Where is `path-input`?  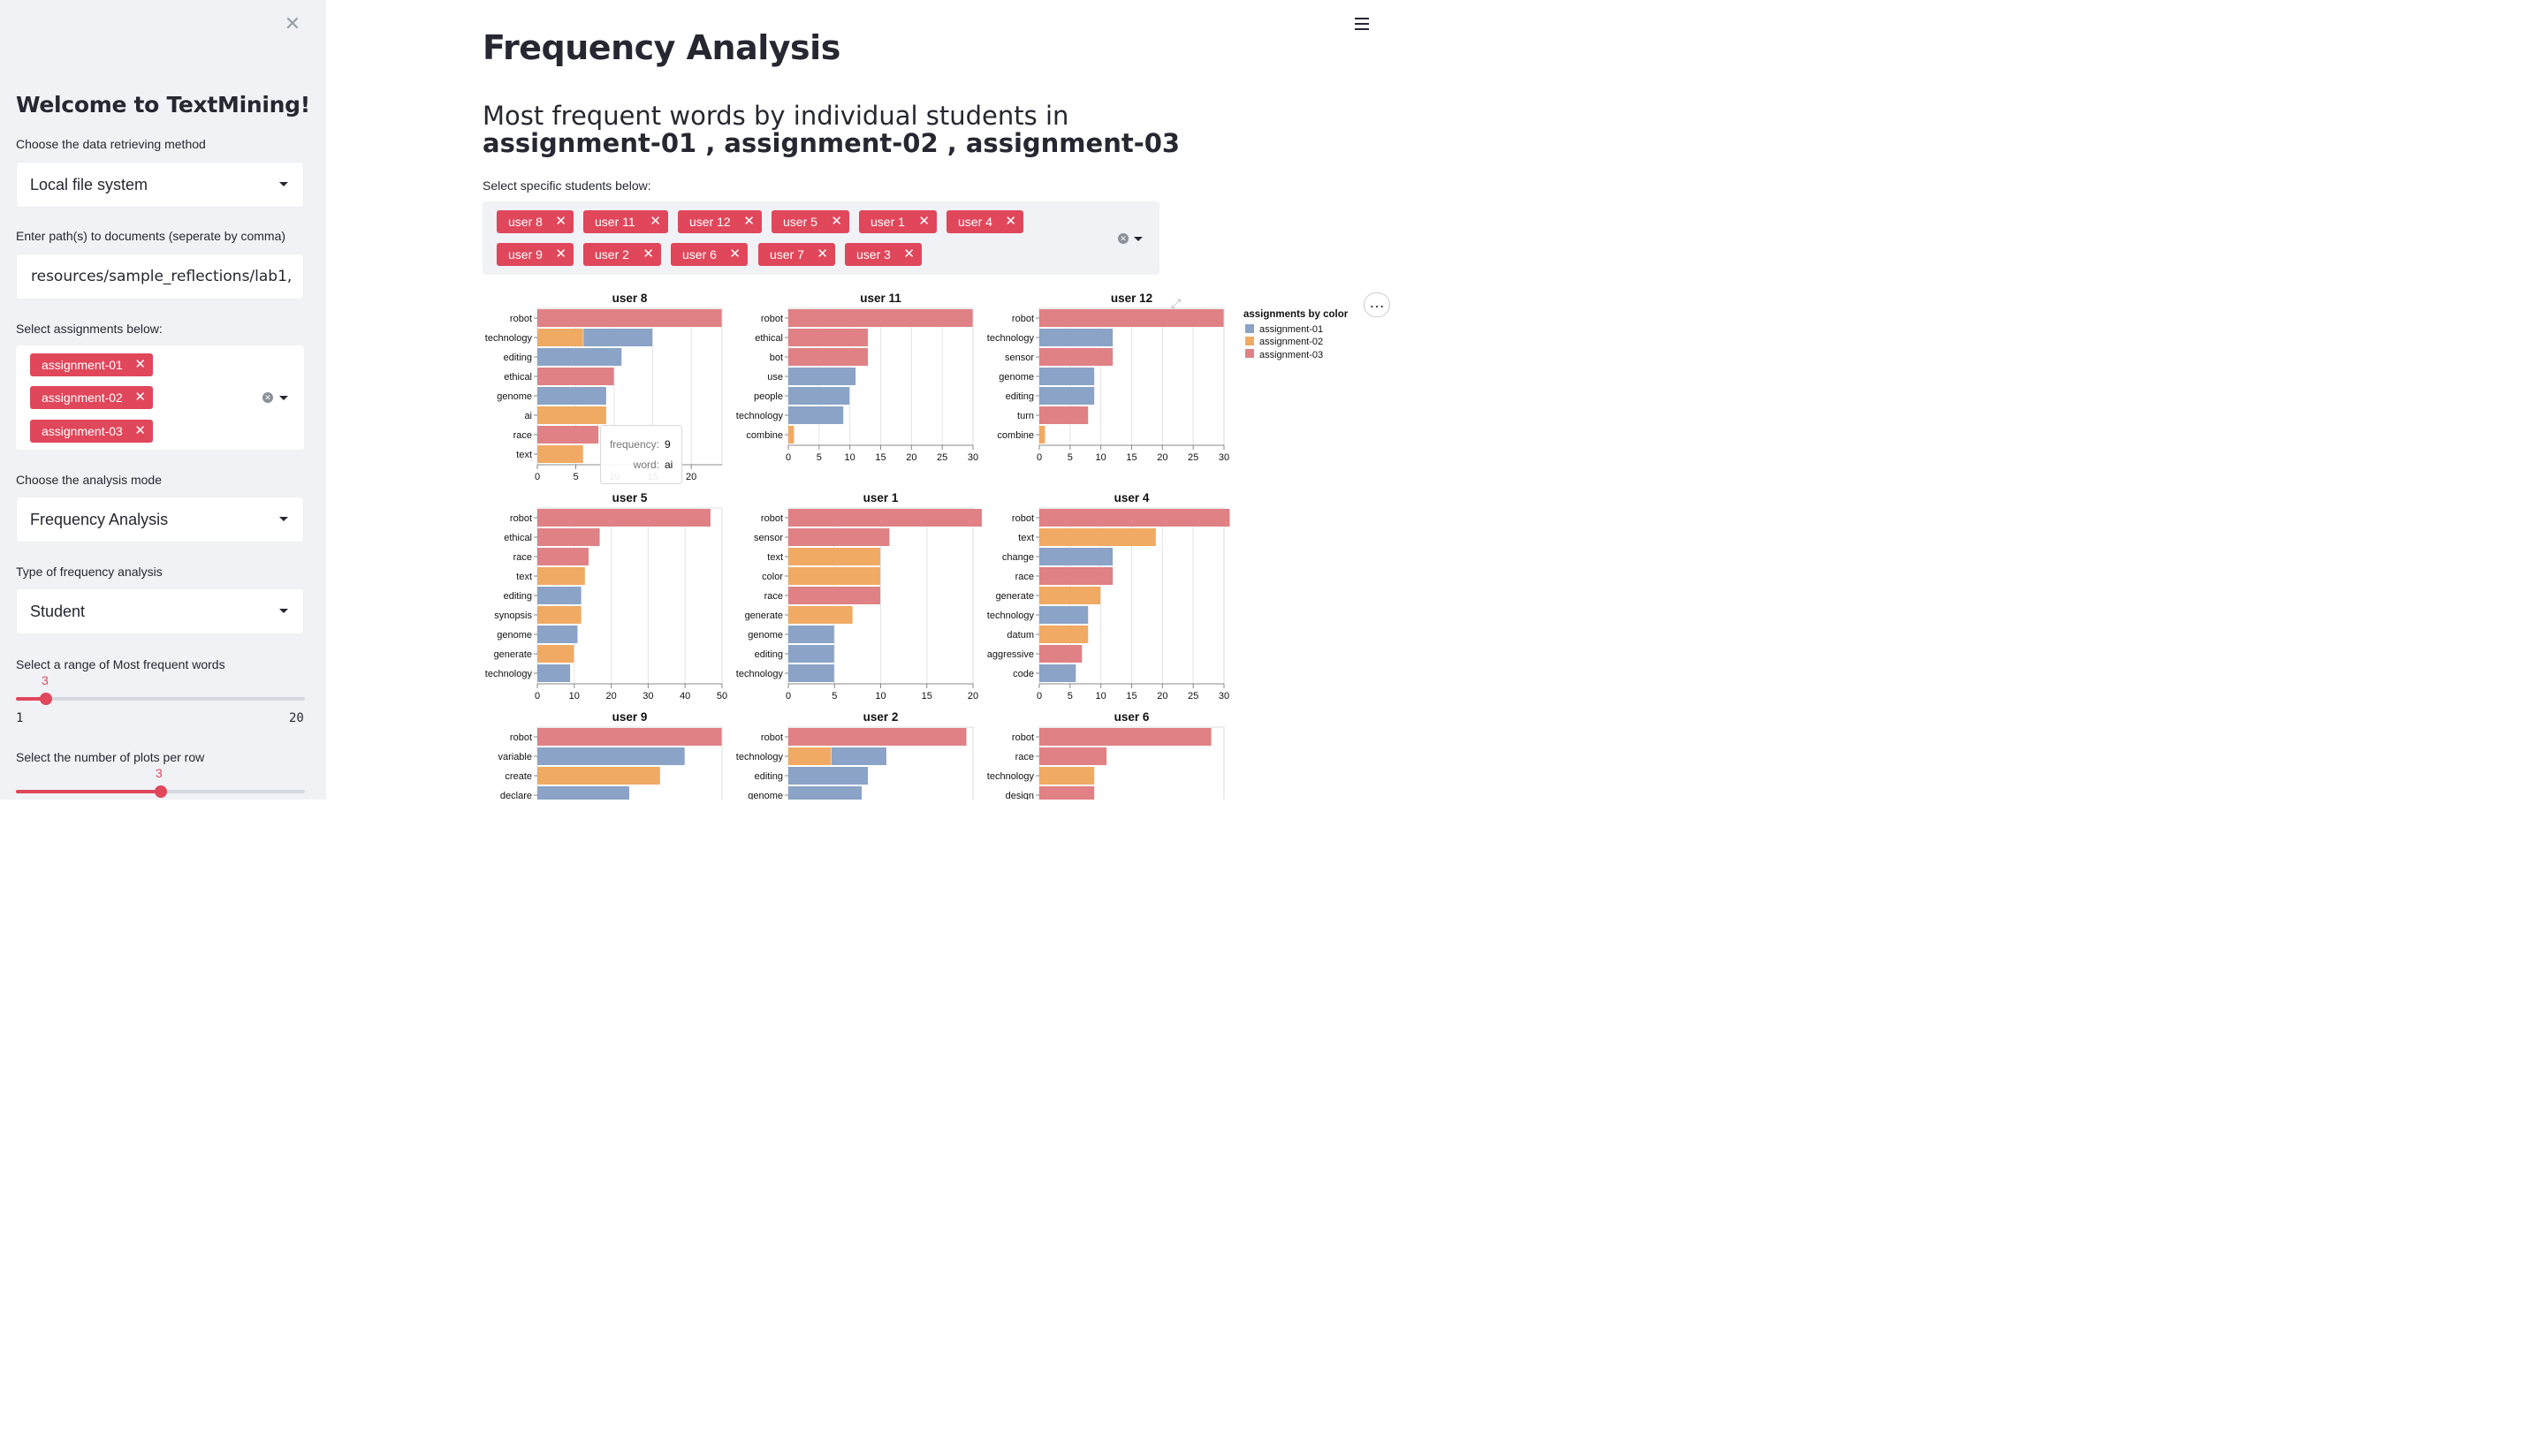
path-input is located at coordinates (154, 276).